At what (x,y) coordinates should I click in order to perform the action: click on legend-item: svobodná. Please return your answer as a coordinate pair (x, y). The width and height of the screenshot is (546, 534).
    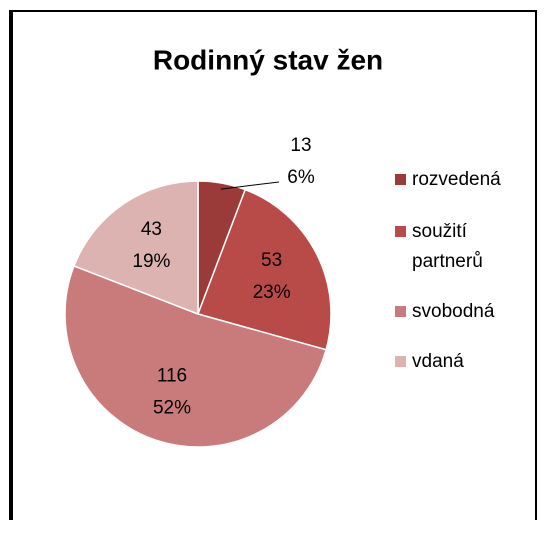
    Looking at the image, I should click on (458, 312).